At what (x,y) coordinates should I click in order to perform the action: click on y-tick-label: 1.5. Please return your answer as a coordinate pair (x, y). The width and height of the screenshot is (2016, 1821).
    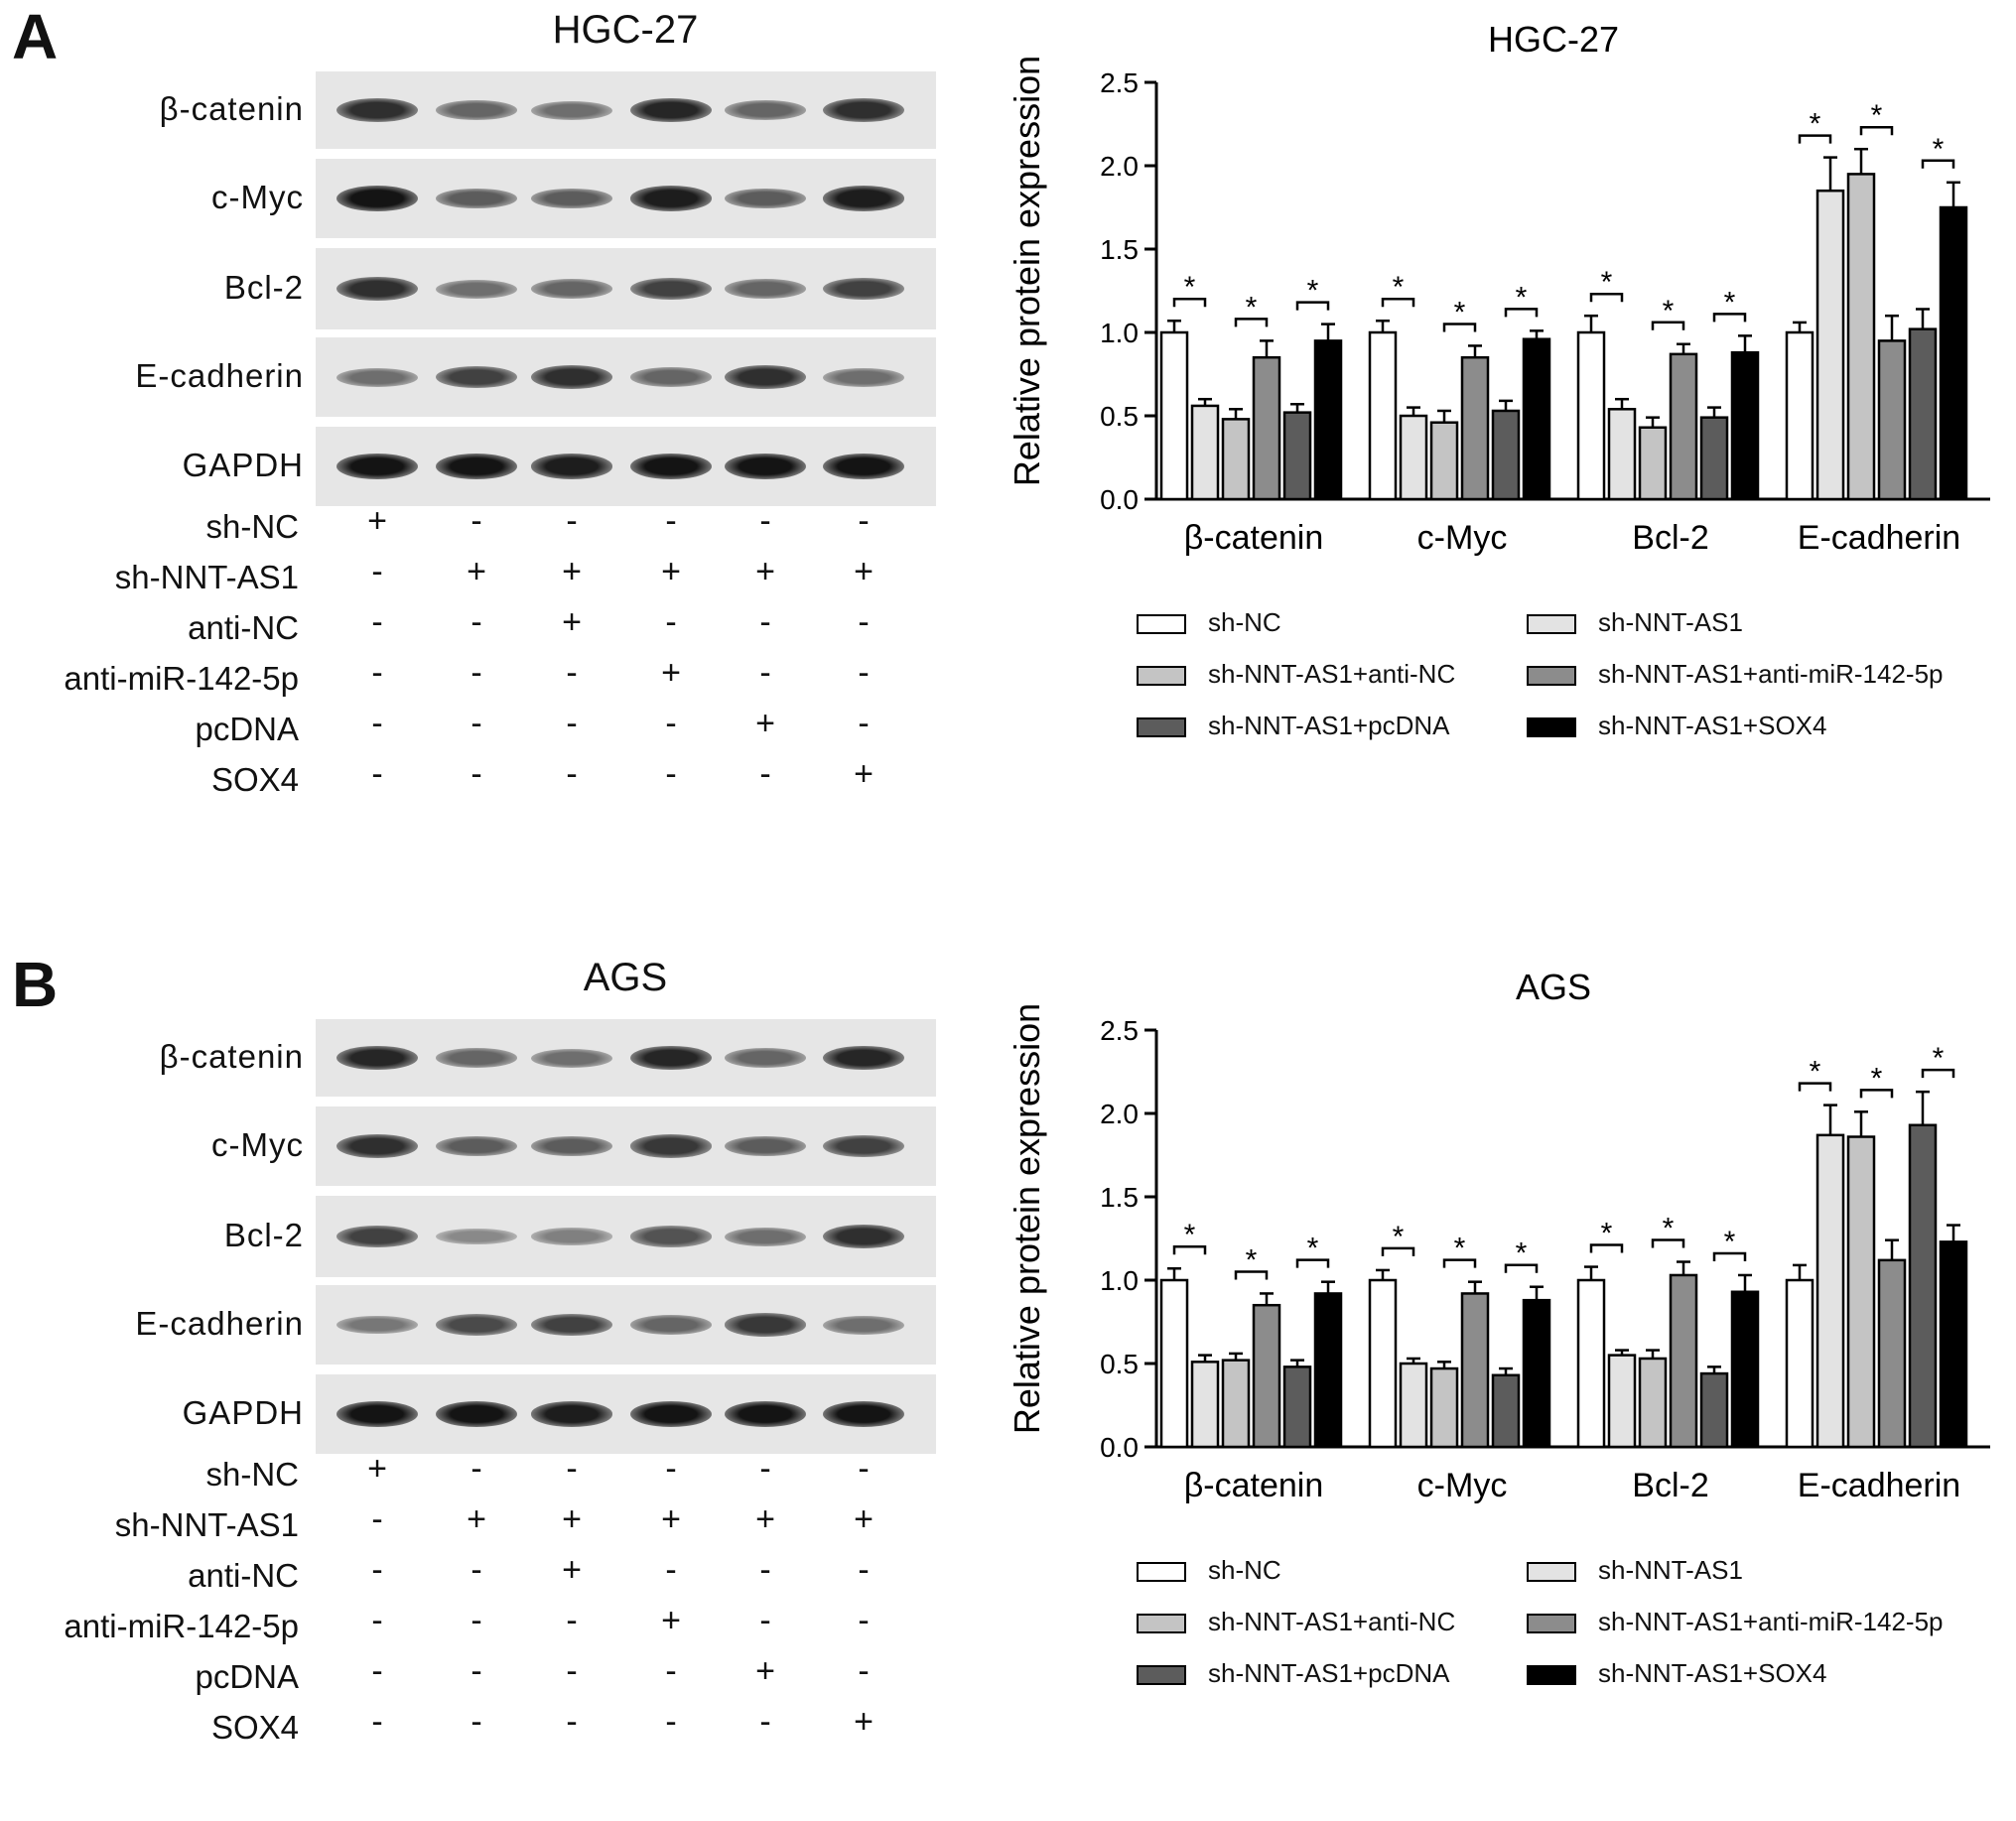
    Looking at the image, I should click on (1120, 1197).